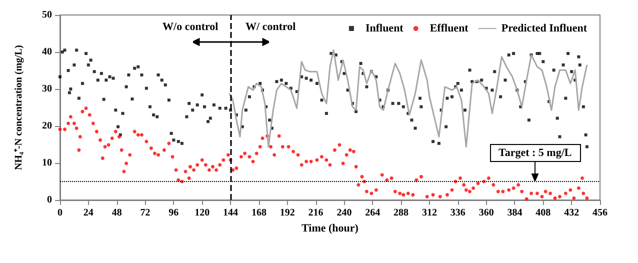 This screenshot has width=638, height=263. What do you see at coordinates (544, 28) in the screenshot?
I see `legend-label: Predicted Influent` at bounding box center [544, 28].